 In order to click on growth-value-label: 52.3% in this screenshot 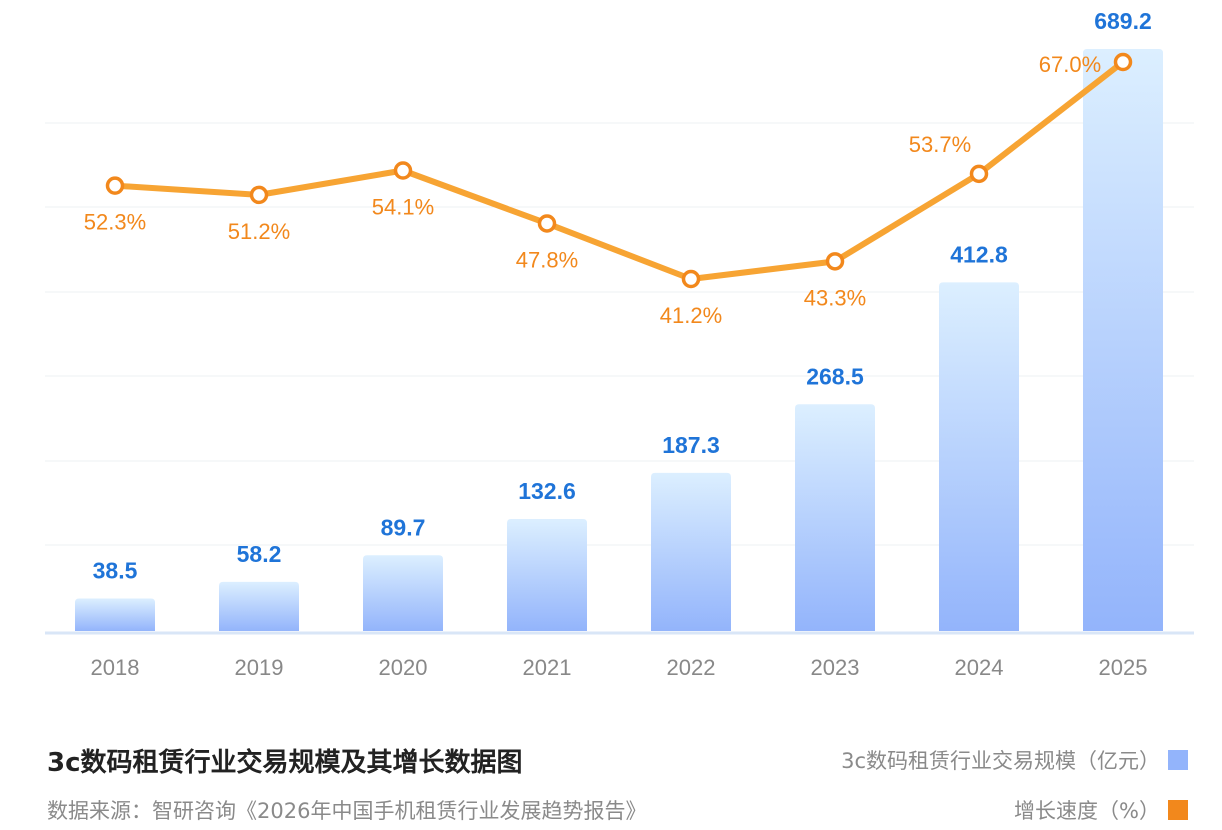, I will do `click(115, 222)`.